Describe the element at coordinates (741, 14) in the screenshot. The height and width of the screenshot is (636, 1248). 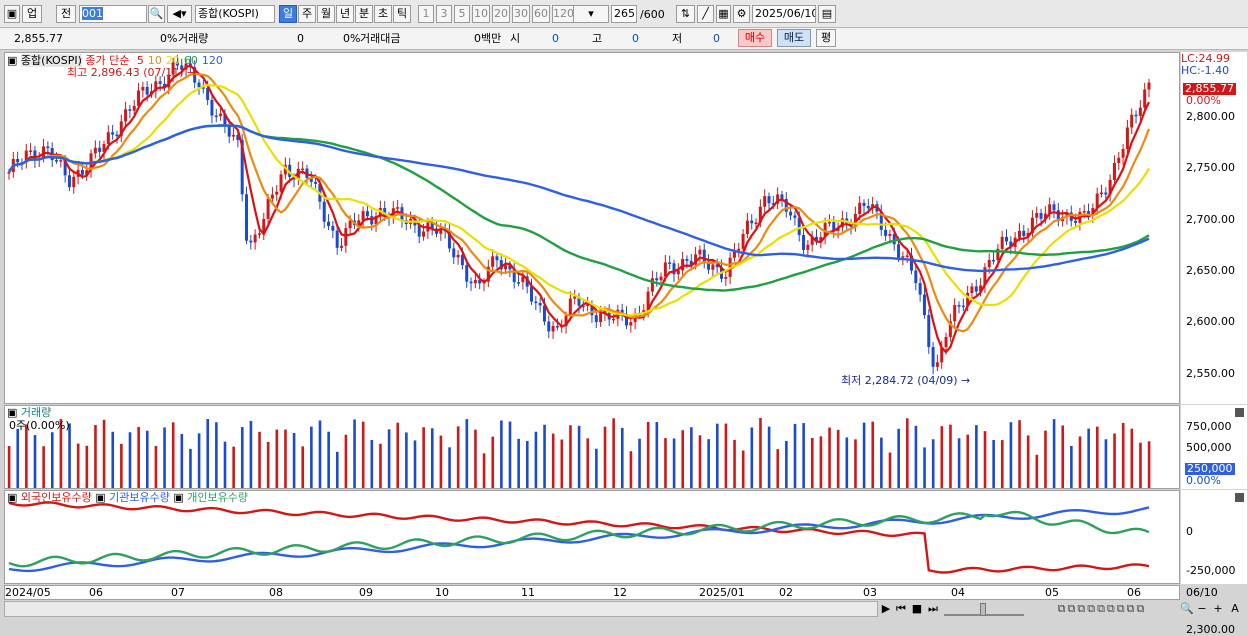
I see `gear-icon: ⚙` at that location.